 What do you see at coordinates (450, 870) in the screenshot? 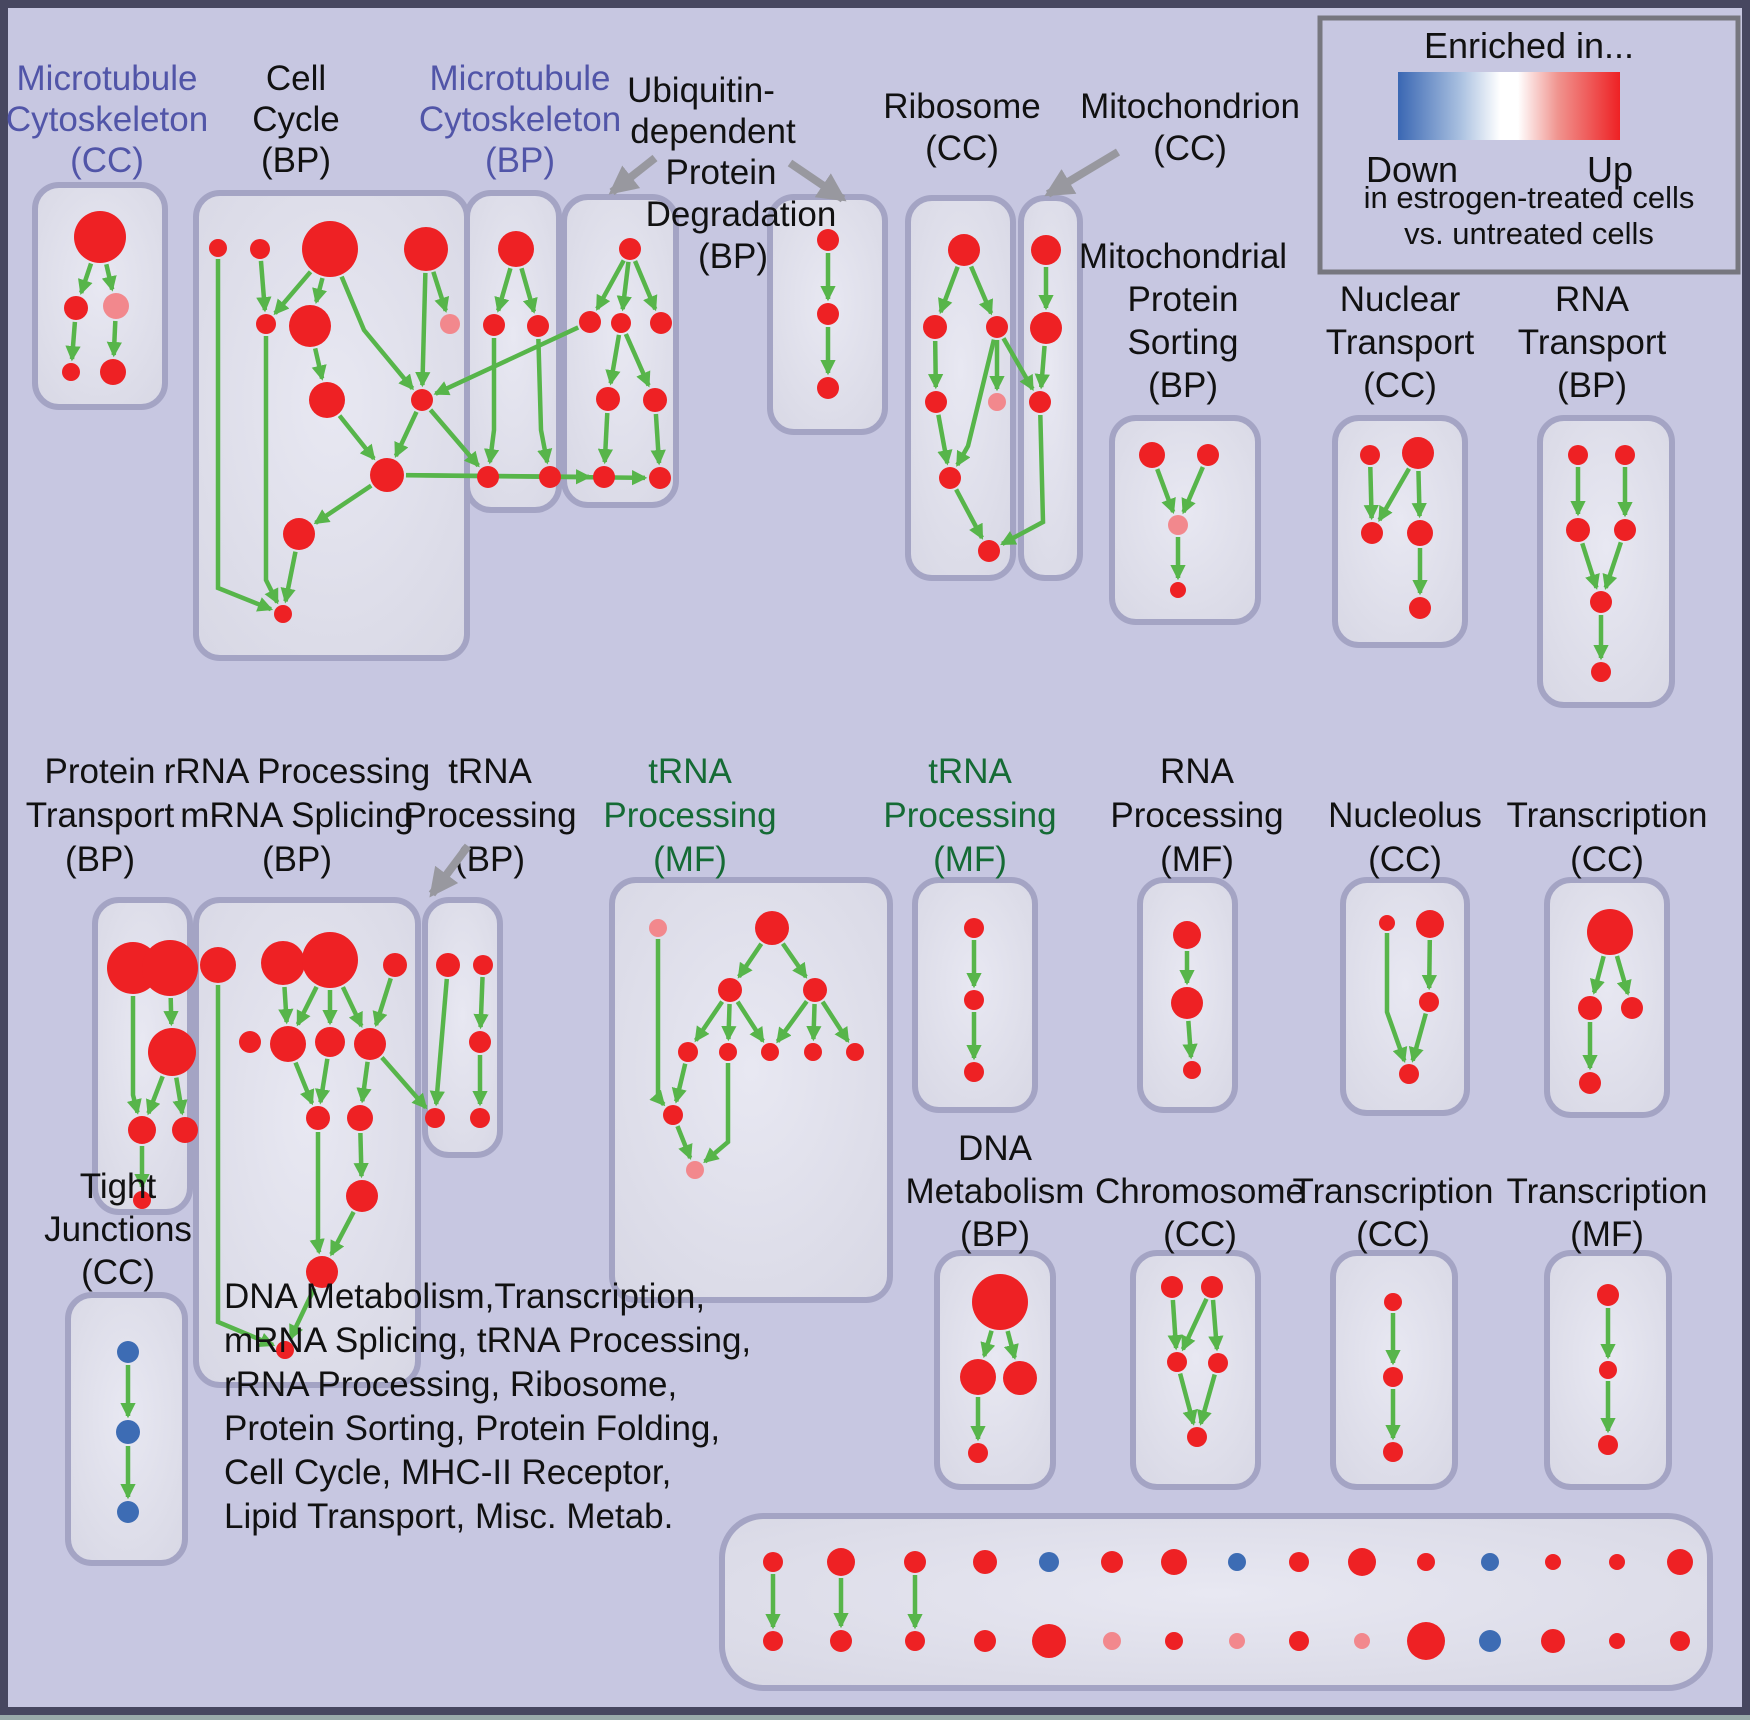
I see `trna-bp-arrow` at bounding box center [450, 870].